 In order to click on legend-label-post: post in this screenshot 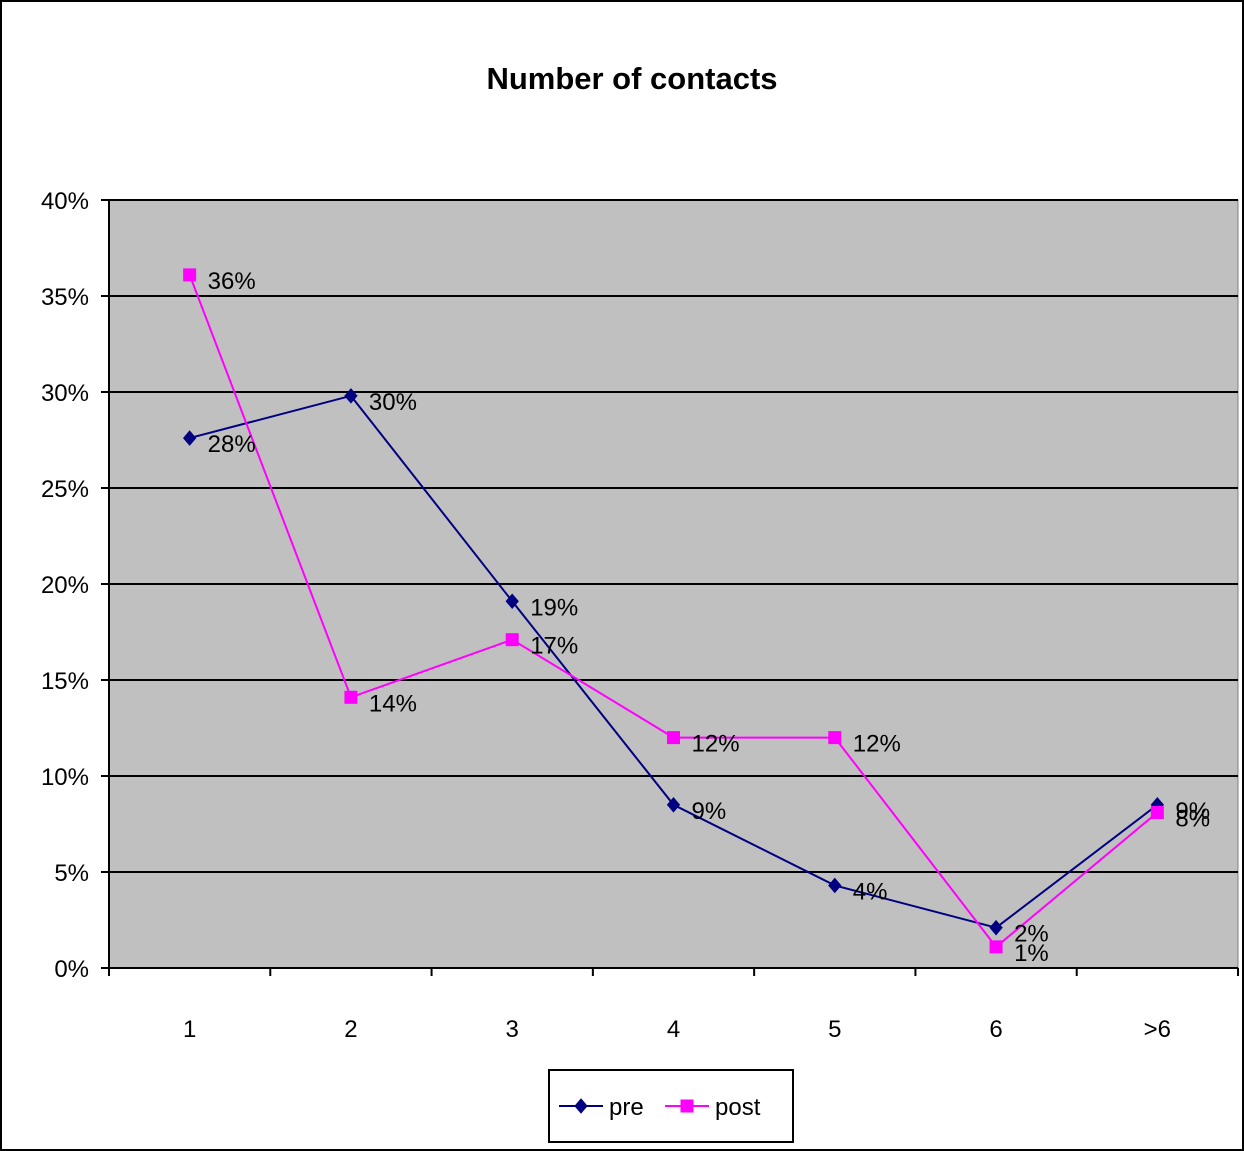, I will do `click(738, 1107)`.